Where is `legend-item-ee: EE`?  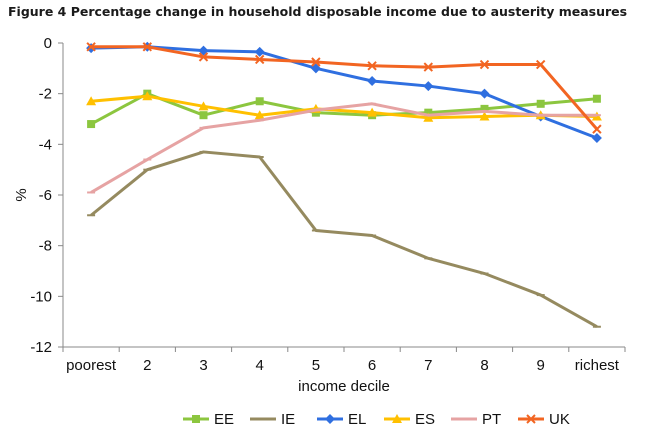 legend-item-ee: EE is located at coordinates (208, 419).